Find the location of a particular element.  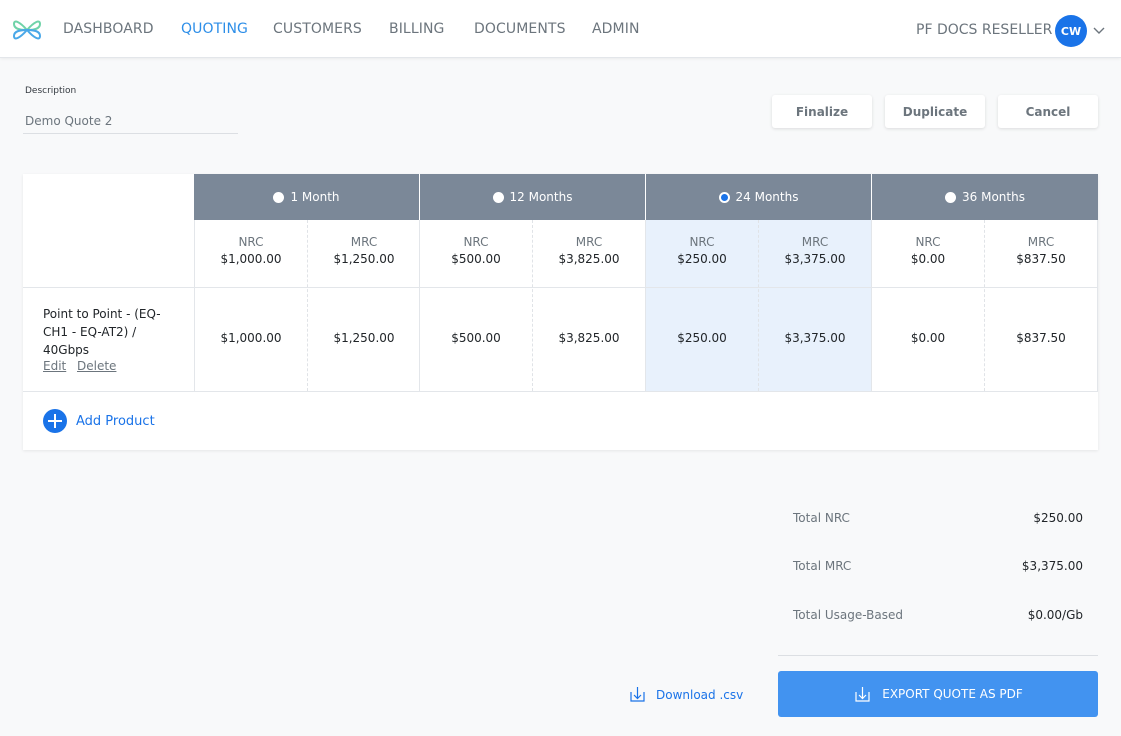

add-product-label: Add Product is located at coordinates (115, 421).